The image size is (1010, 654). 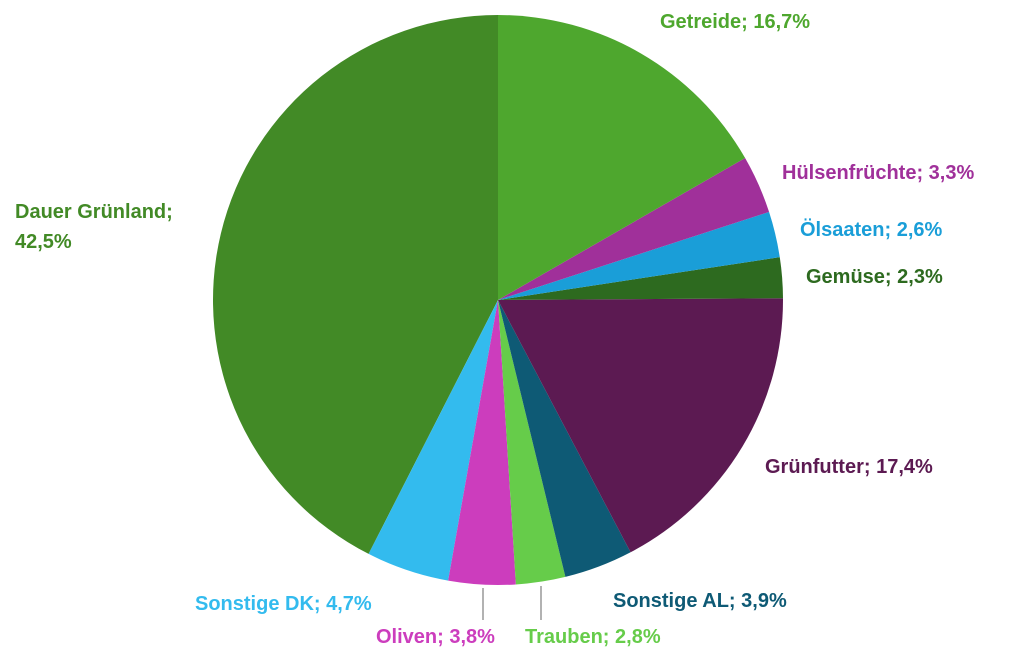 I want to click on data-label: Trauben; 2,8%, so click(x=593, y=637).